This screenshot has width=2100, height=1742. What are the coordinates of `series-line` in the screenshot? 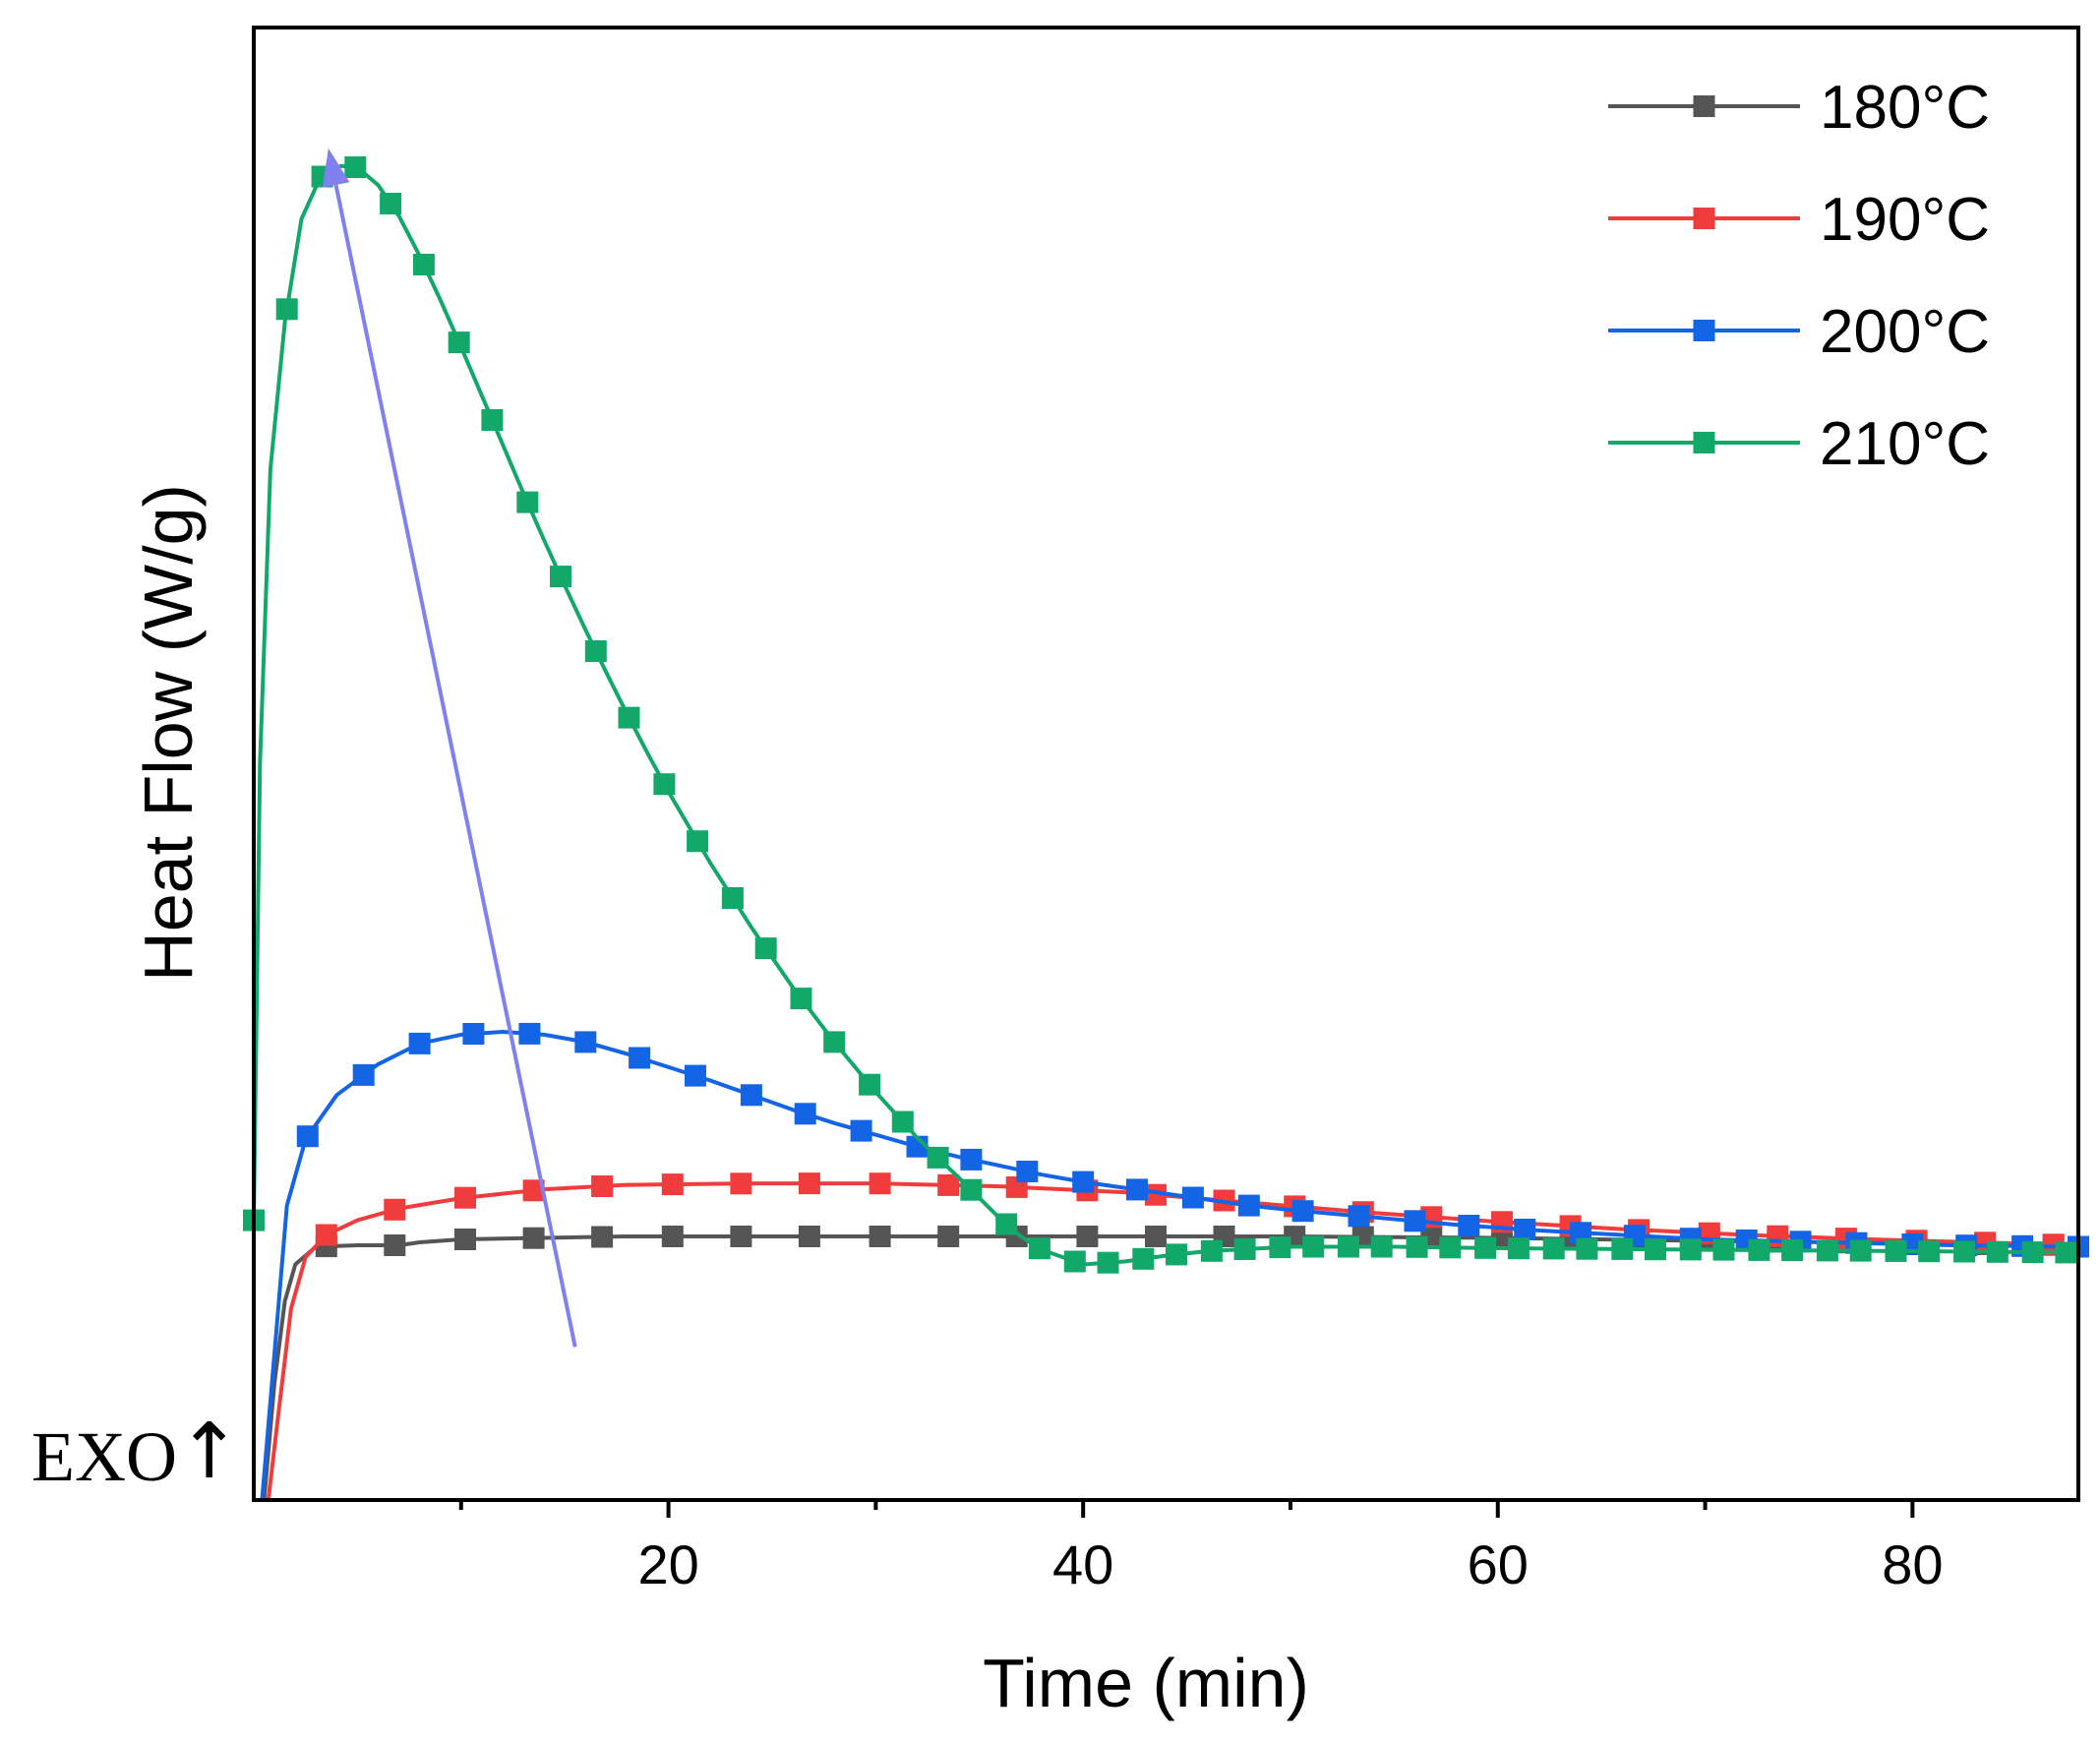 It's located at (1170, 1367).